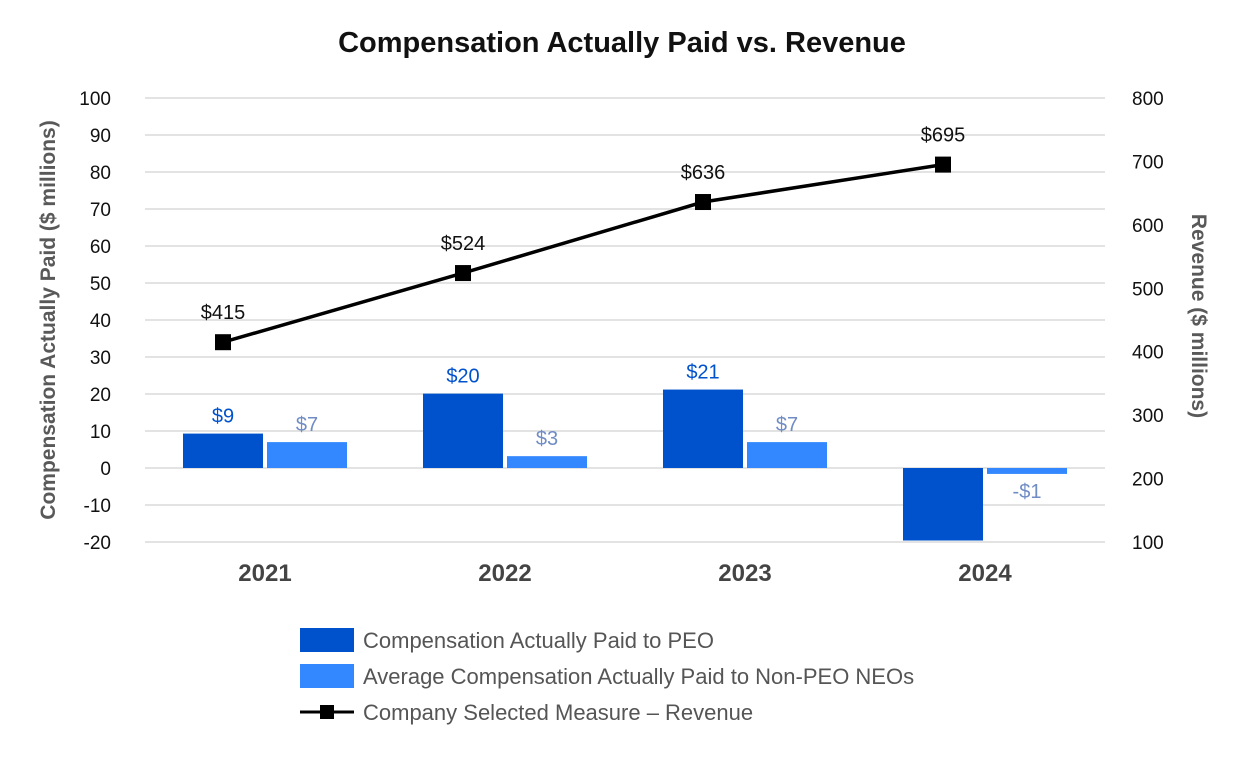 The width and height of the screenshot is (1248, 768). I want to click on y-tick-left: 10, so click(100, 432).